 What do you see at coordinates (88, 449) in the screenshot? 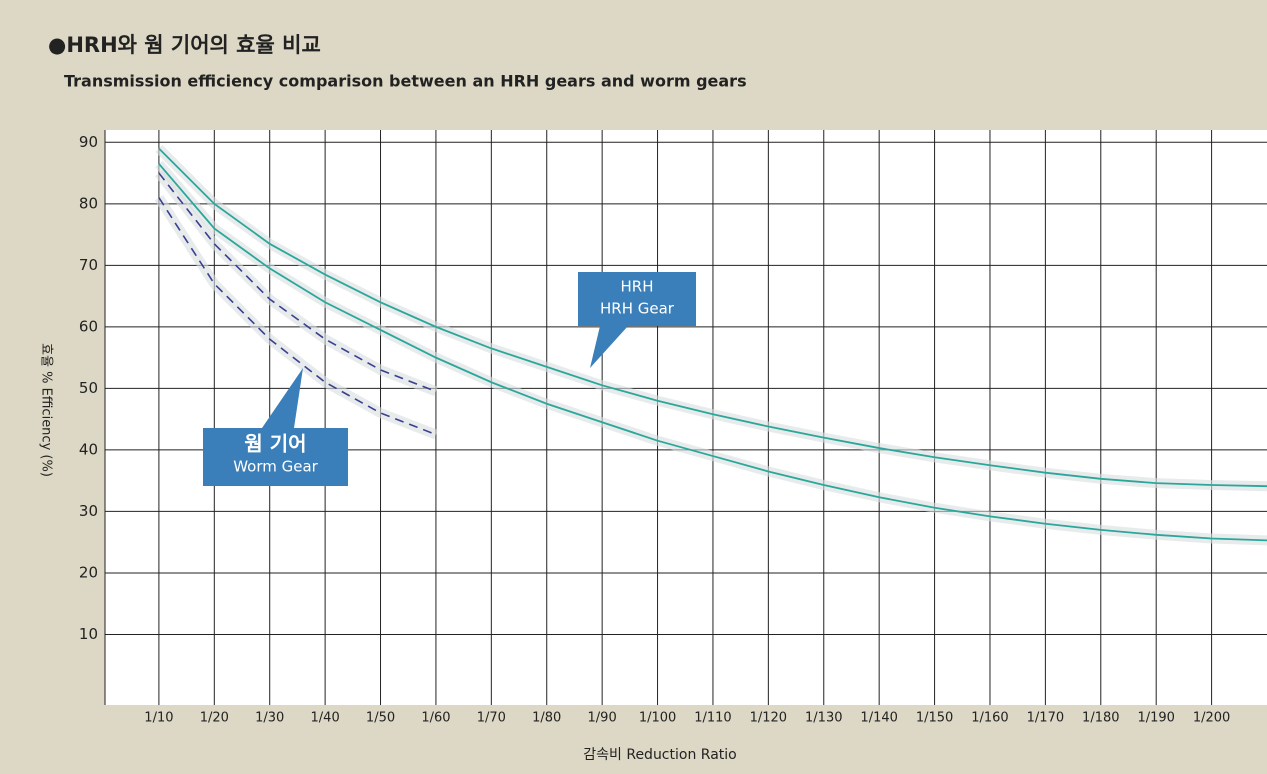
I see `y-tick-label: 40` at bounding box center [88, 449].